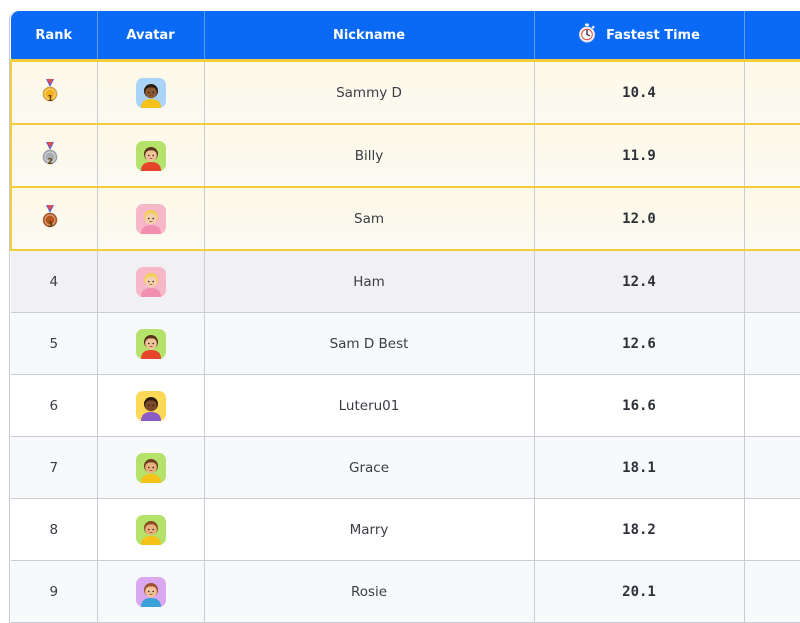  I want to click on nickname-cell: Sam D Best, so click(369, 343).